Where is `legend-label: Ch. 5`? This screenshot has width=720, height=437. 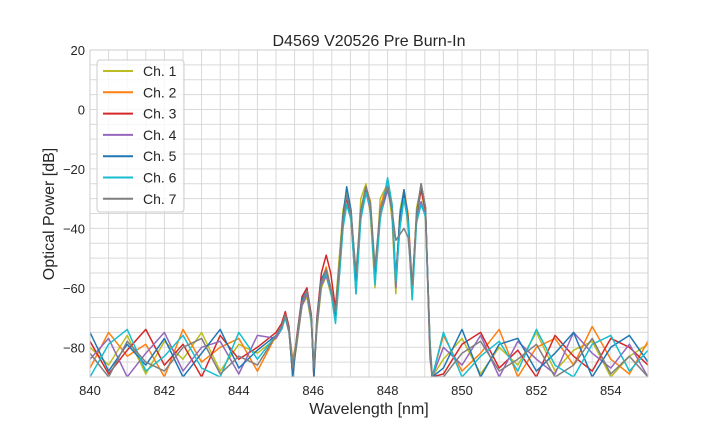
legend-label: Ch. 5 is located at coordinates (160, 156).